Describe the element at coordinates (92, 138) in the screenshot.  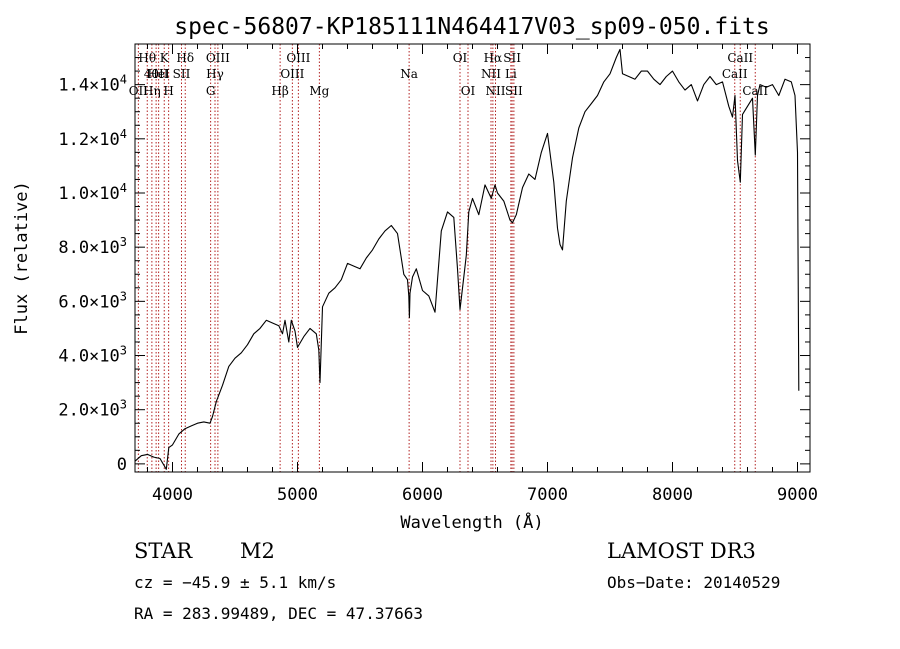
I see `y-tick-label: 1.2×10⁴` at that location.